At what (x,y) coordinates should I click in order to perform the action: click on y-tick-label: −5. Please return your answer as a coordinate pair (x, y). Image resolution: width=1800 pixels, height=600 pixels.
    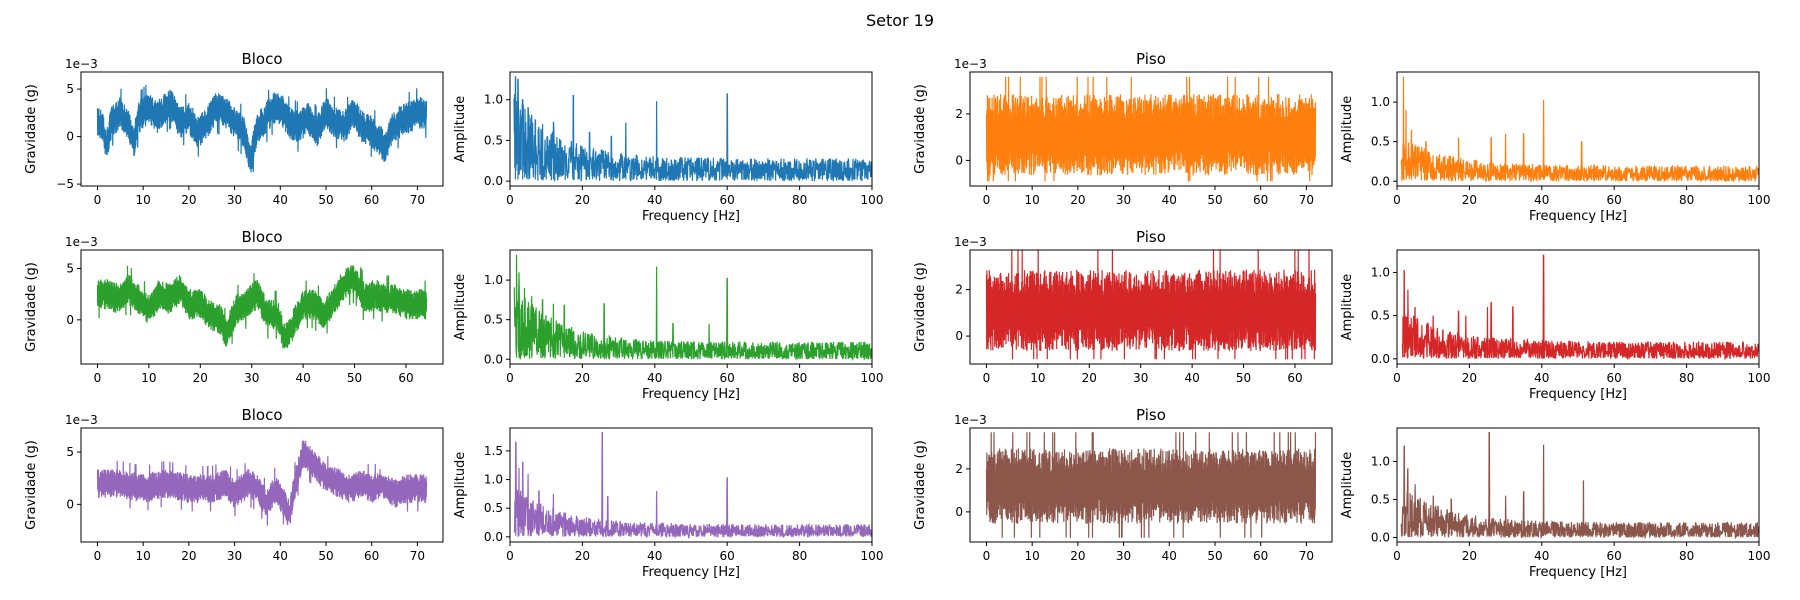
    Looking at the image, I should click on (65, 184).